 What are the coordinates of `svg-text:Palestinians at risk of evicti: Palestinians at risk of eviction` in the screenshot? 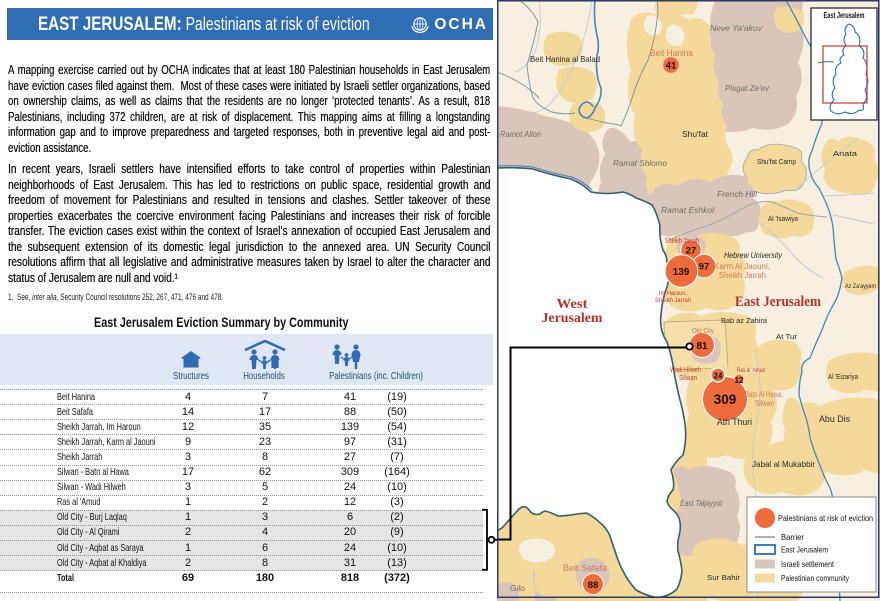 It's located at (825, 518).